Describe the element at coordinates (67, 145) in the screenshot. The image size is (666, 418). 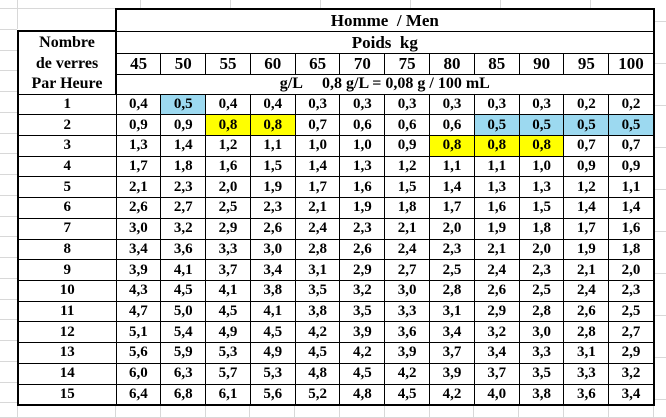
I see `drinks-count-label: 3` at that location.